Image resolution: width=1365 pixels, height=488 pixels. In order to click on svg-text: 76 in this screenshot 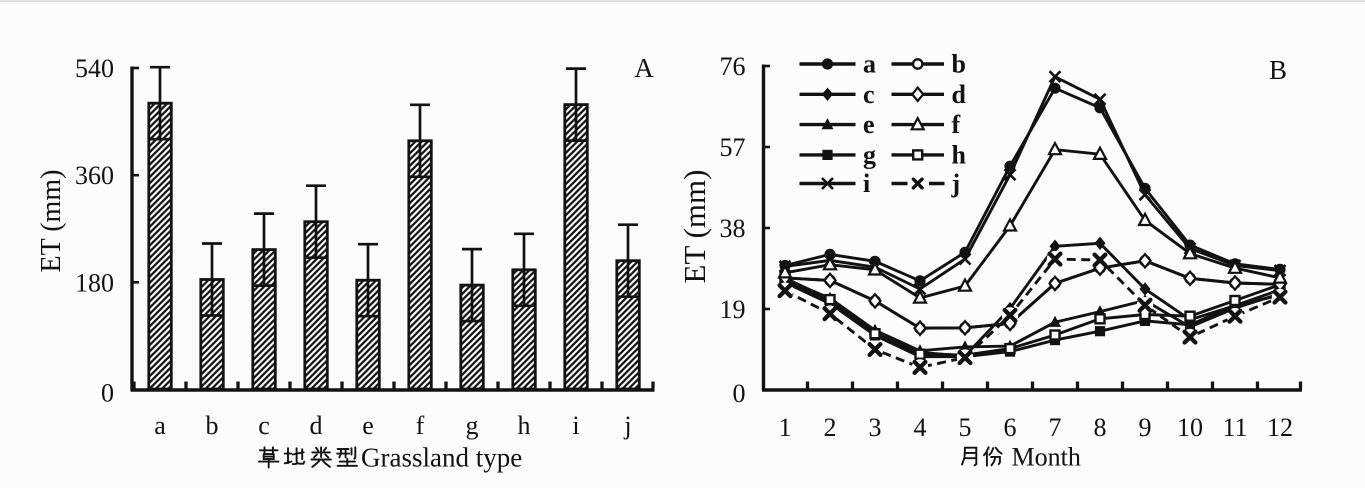, I will do `click(733, 66)`.